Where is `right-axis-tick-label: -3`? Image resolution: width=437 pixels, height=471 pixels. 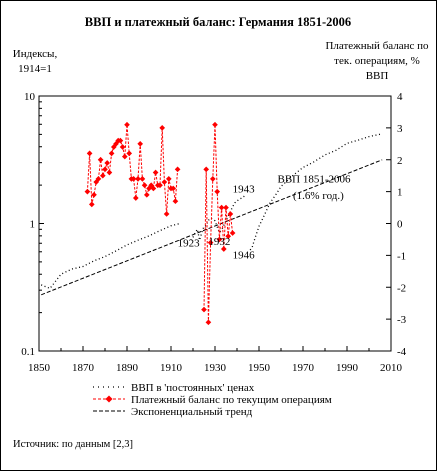 right-axis-tick-label: -3 is located at coordinates (402, 320).